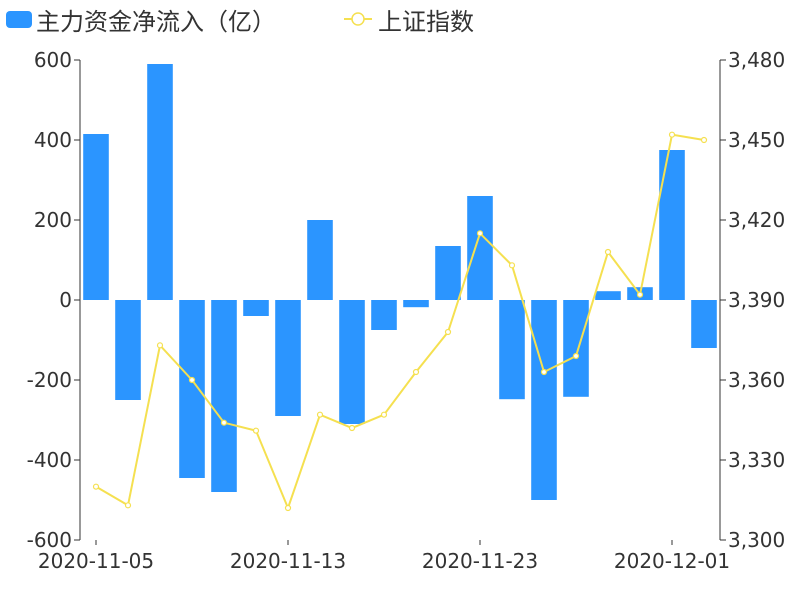 The width and height of the screenshot is (800, 600). Describe the element at coordinates (756, 60) in the screenshot. I see `y-right-tick-label: 3,480` at that location.